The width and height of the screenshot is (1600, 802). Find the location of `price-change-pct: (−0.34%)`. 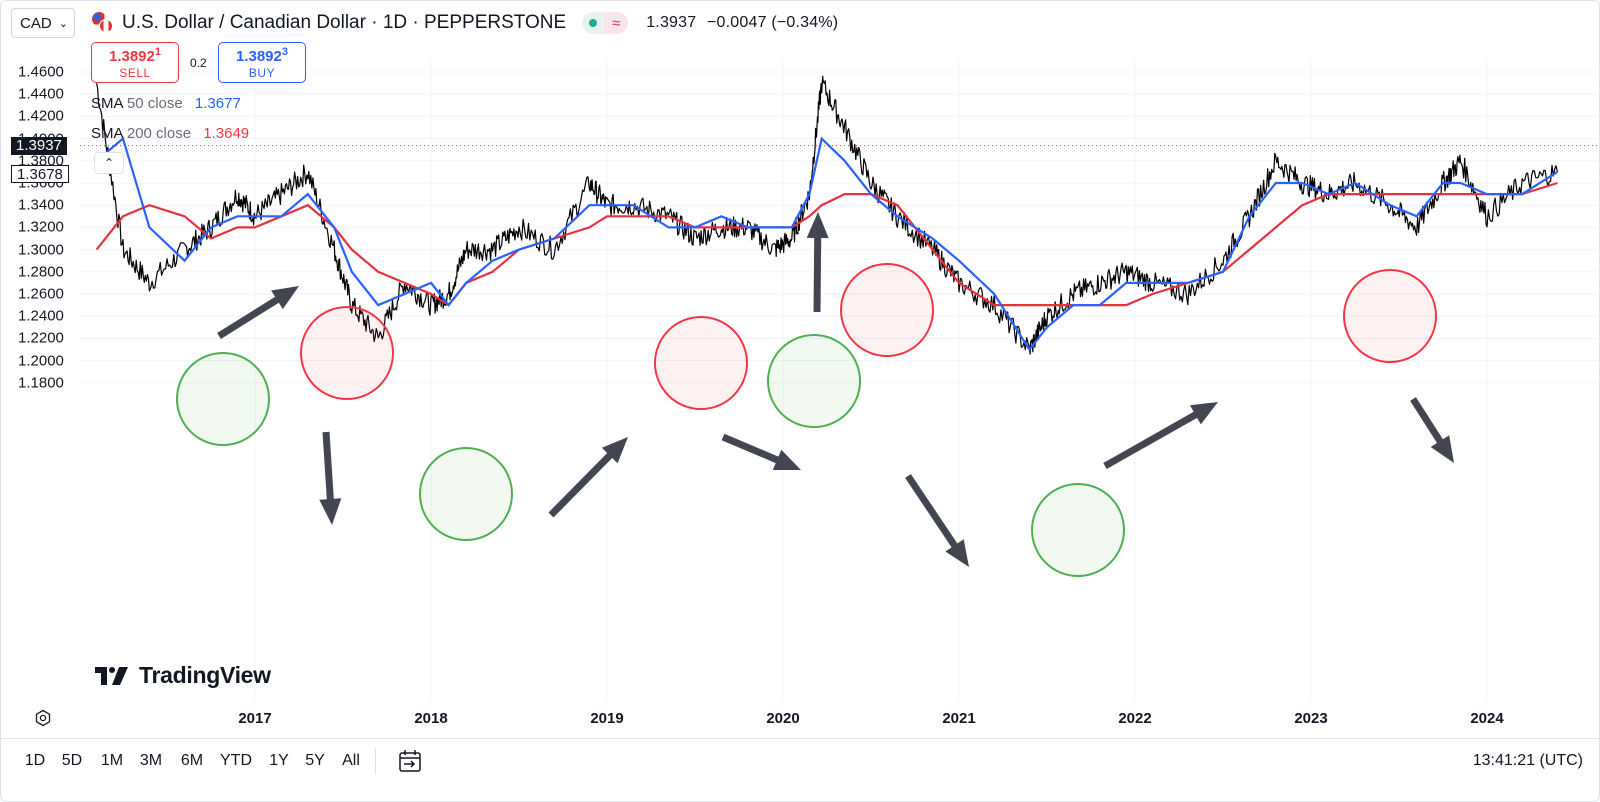

price-change-pct: (−0.34%) is located at coordinates (805, 22).